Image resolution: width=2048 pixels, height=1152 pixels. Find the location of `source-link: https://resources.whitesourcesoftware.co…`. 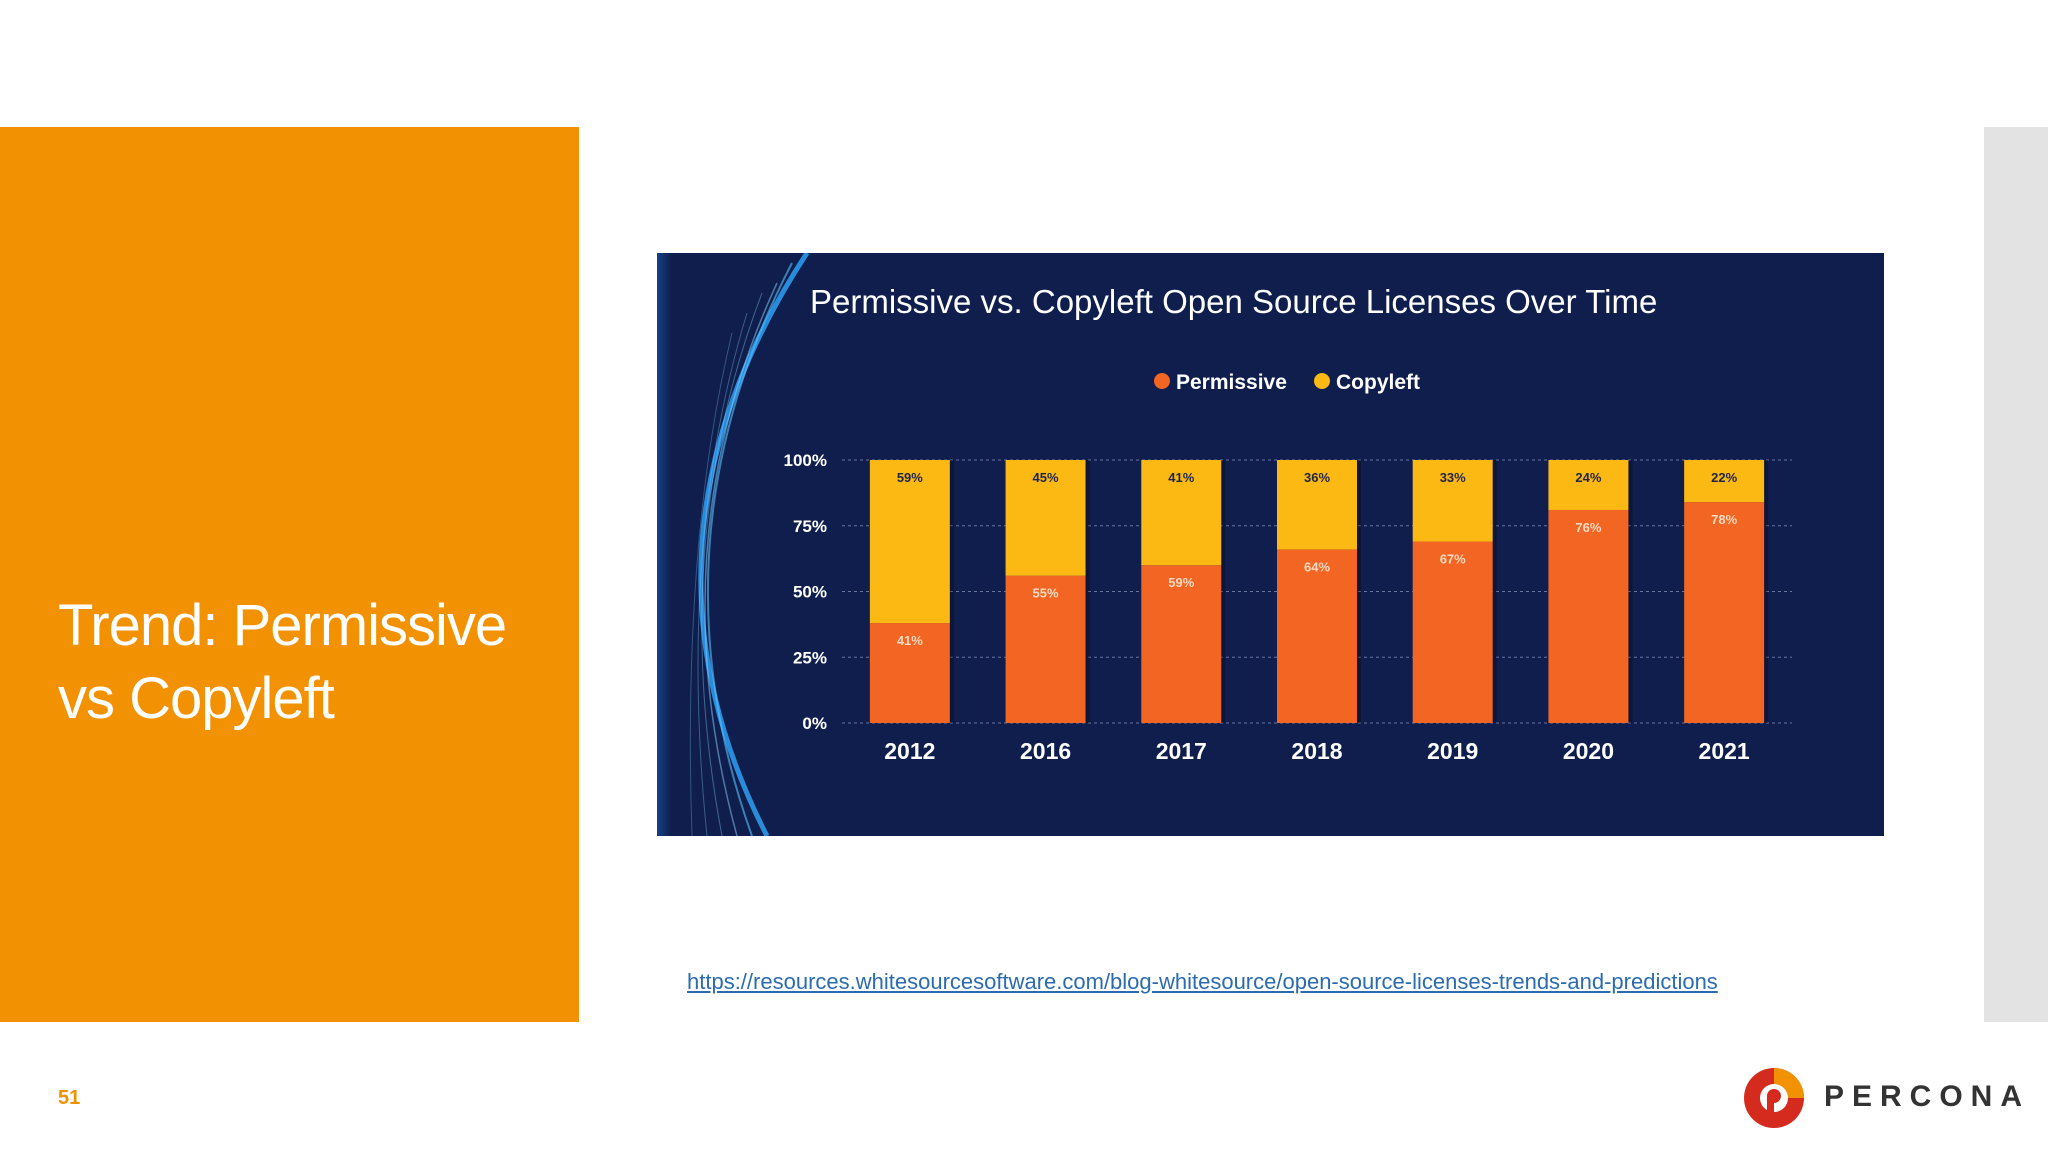

source-link: https://resources.whitesourcesoftware.co… is located at coordinates (1202, 981).